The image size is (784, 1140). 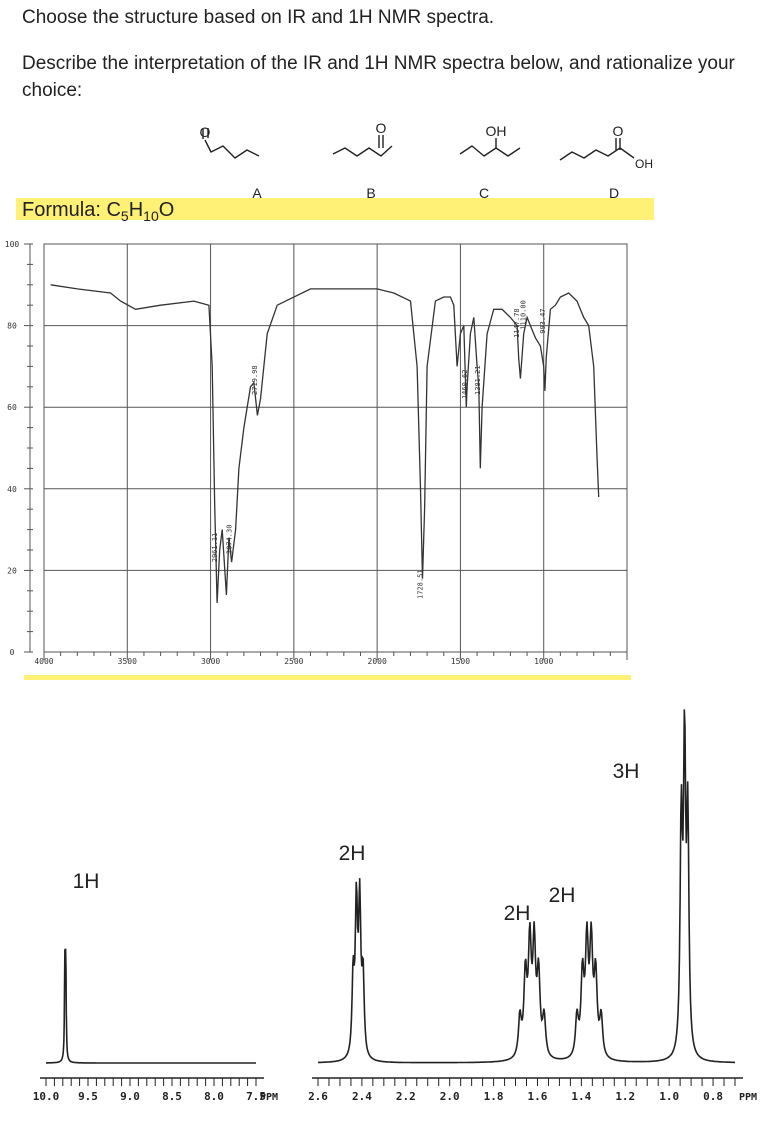 What do you see at coordinates (377, 661) in the screenshot?
I see `ir-x-tick-label: 2000` at bounding box center [377, 661].